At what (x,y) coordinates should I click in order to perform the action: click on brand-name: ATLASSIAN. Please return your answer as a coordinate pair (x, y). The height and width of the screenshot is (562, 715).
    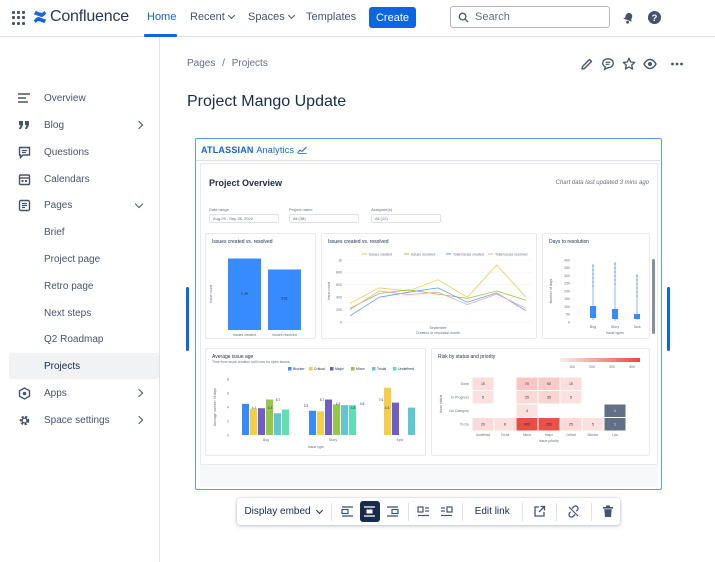
    Looking at the image, I should click on (227, 150).